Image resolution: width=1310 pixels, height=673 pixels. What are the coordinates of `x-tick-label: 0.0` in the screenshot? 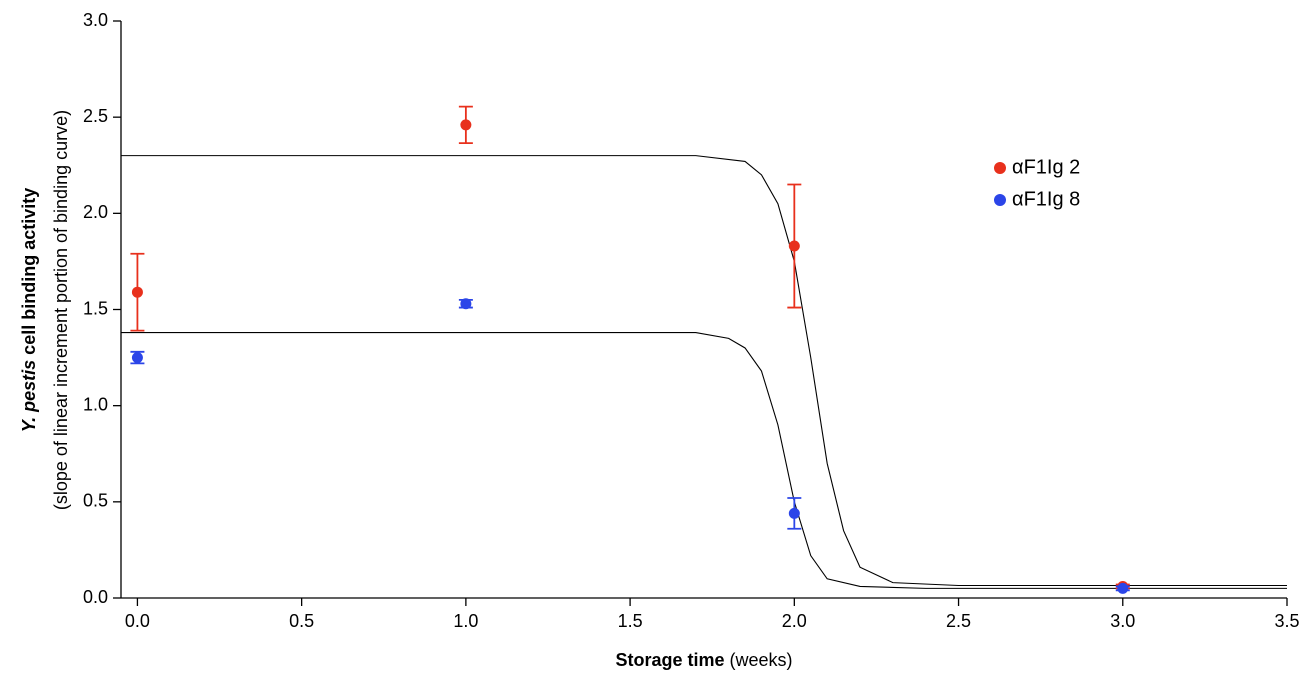 It's located at (137, 621).